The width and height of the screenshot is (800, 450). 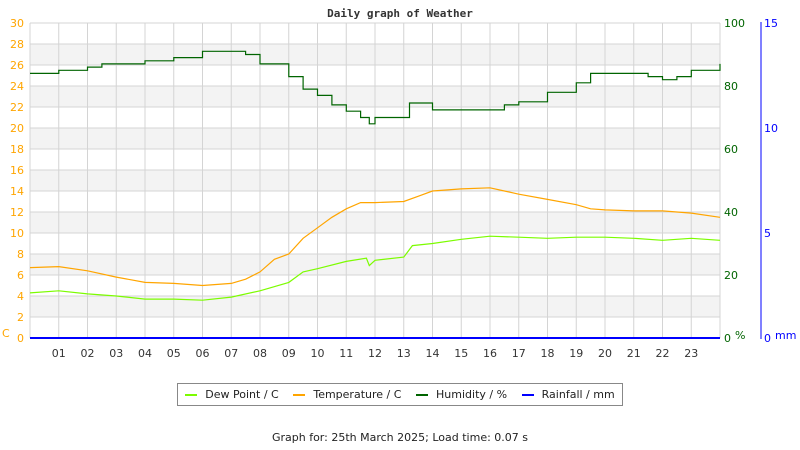 What do you see at coordinates (548, 353) in the screenshot?
I see `x-tick-label: 18` at bounding box center [548, 353].